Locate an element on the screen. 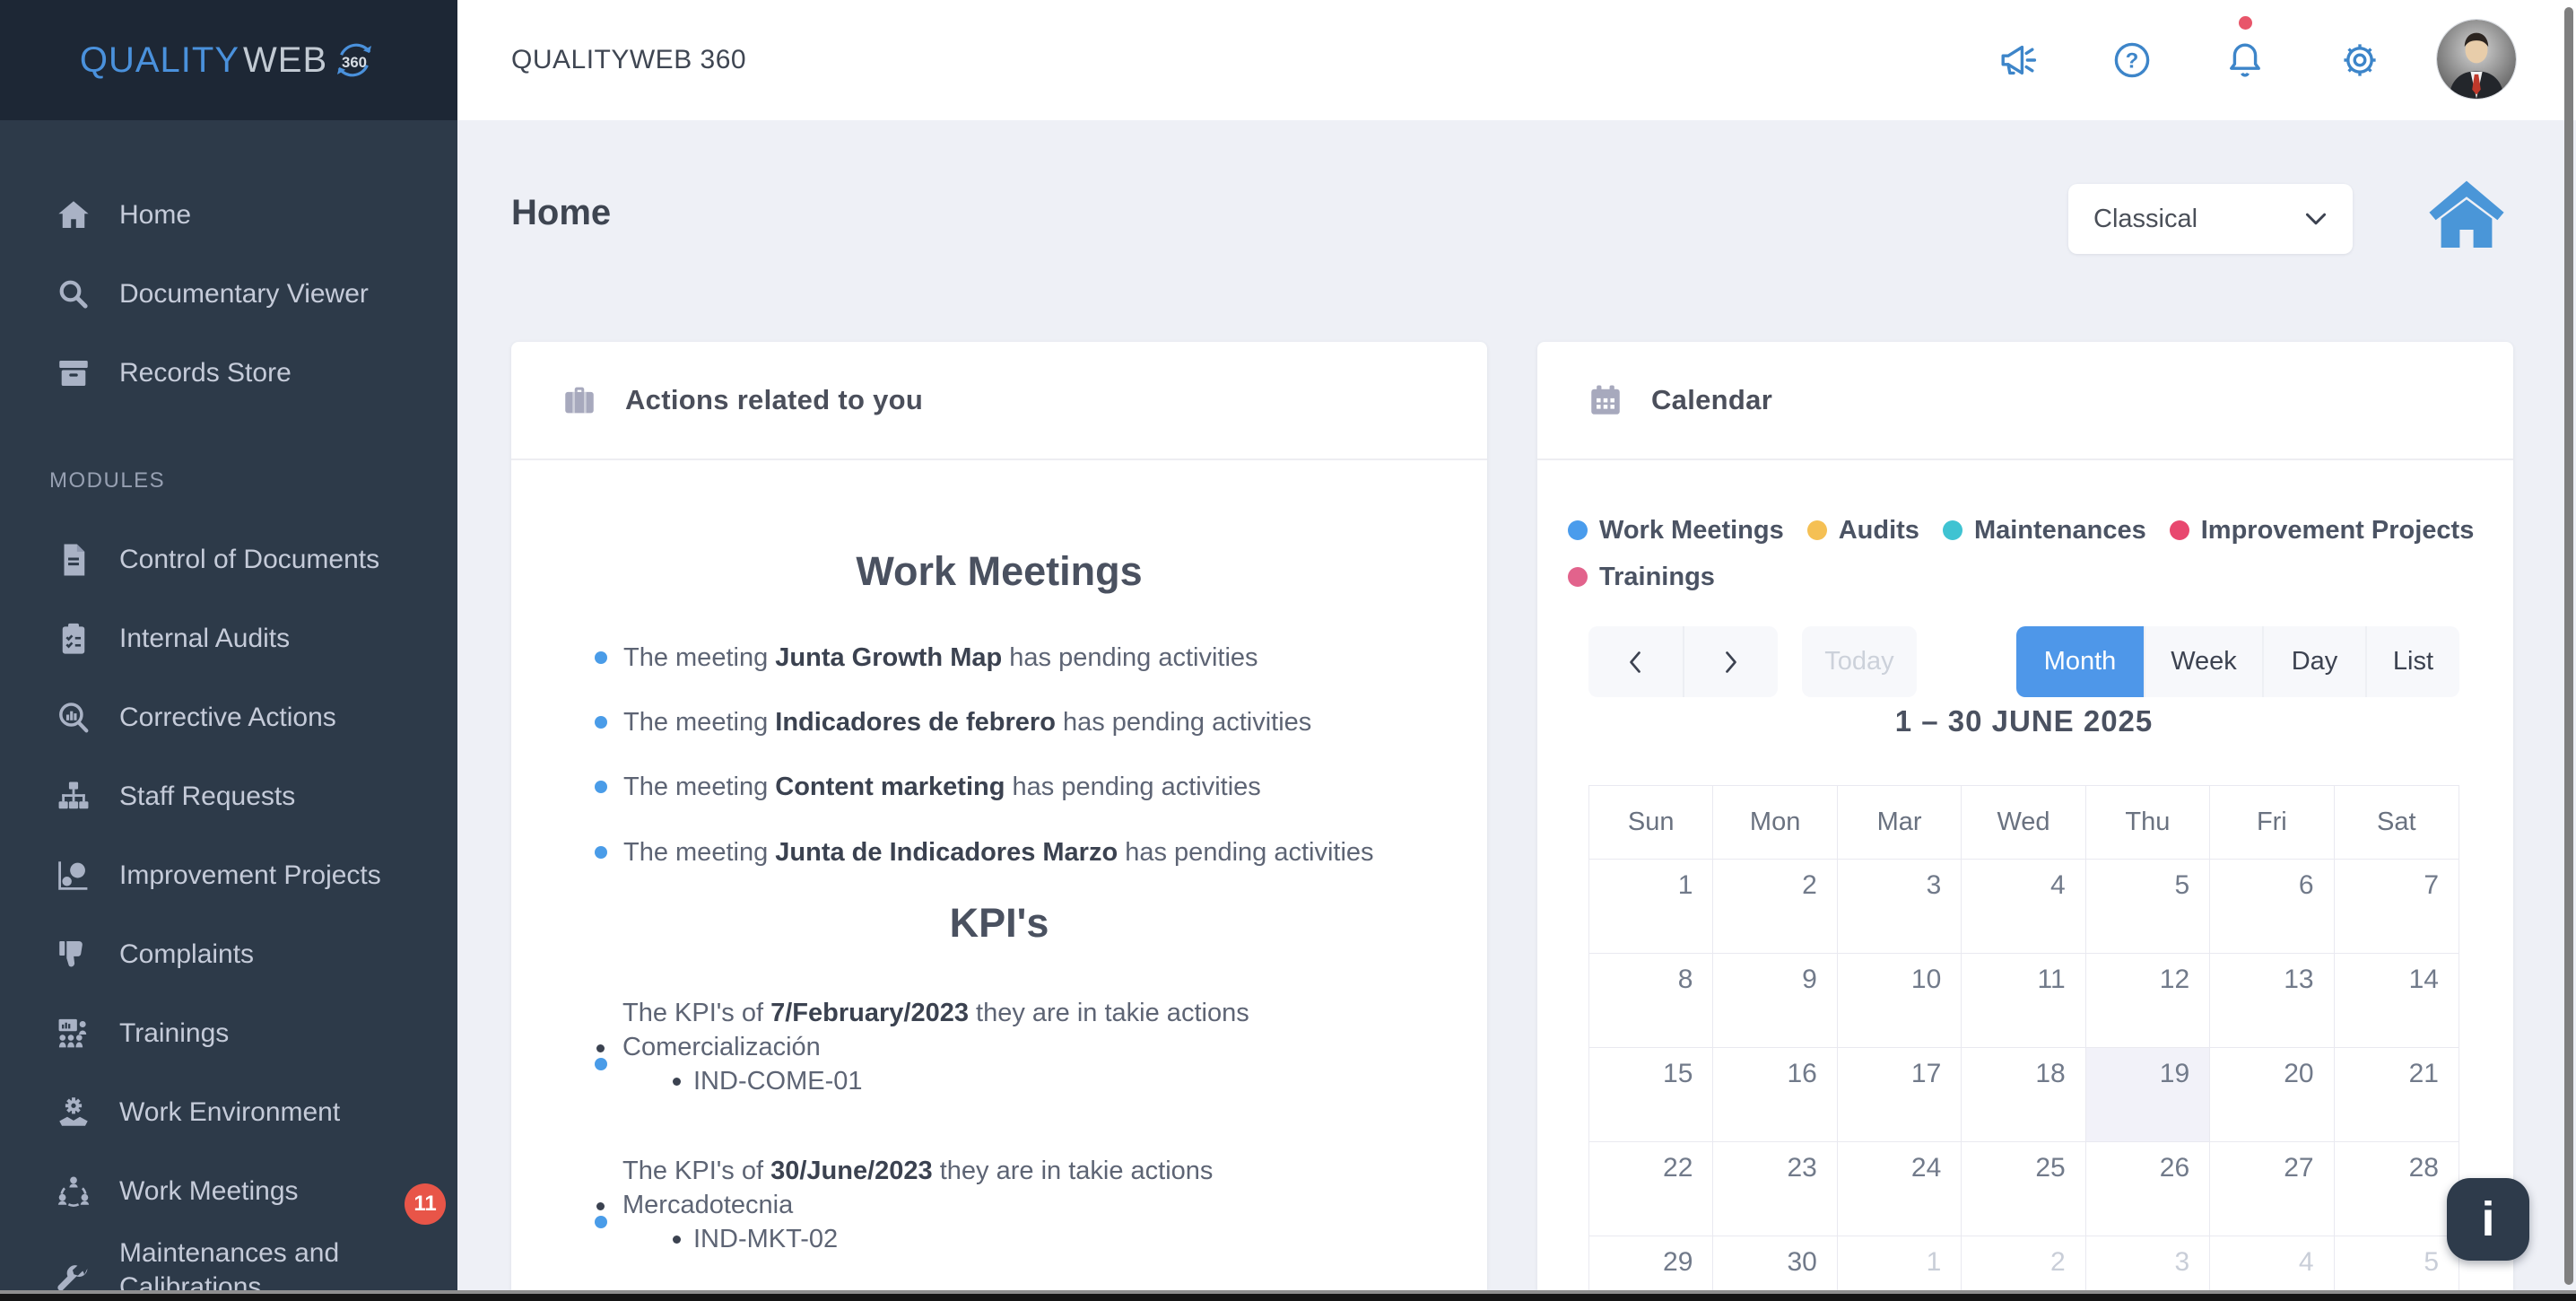 The width and height of the screenshot is (2576, 1301). legend-item-audits: Audits is located at coordinates (1862, 530).